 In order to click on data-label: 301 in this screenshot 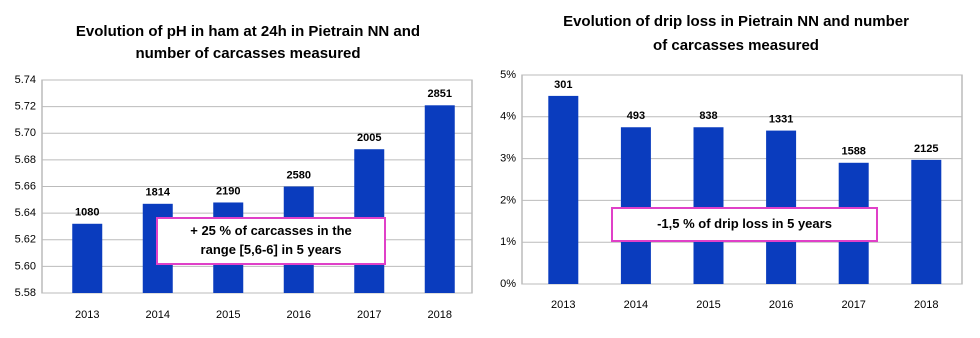, I will do `click(563, 85)`.